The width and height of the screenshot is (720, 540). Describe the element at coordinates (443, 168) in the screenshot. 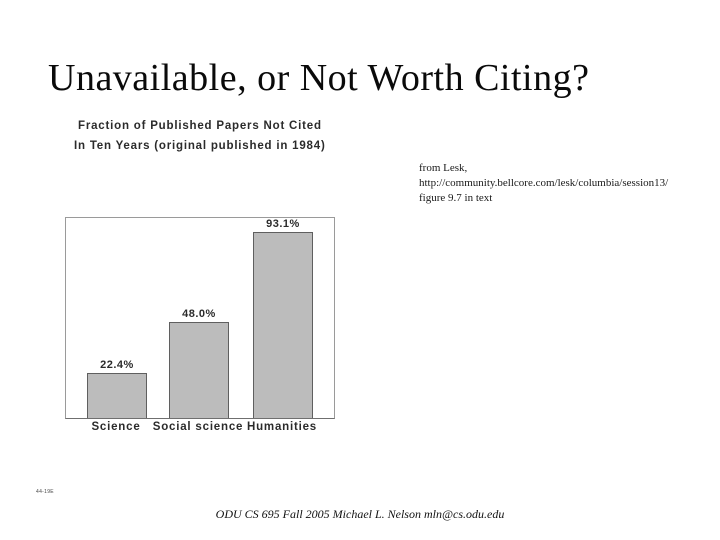

I see `citation-line-1: from Lesk,` at that location.